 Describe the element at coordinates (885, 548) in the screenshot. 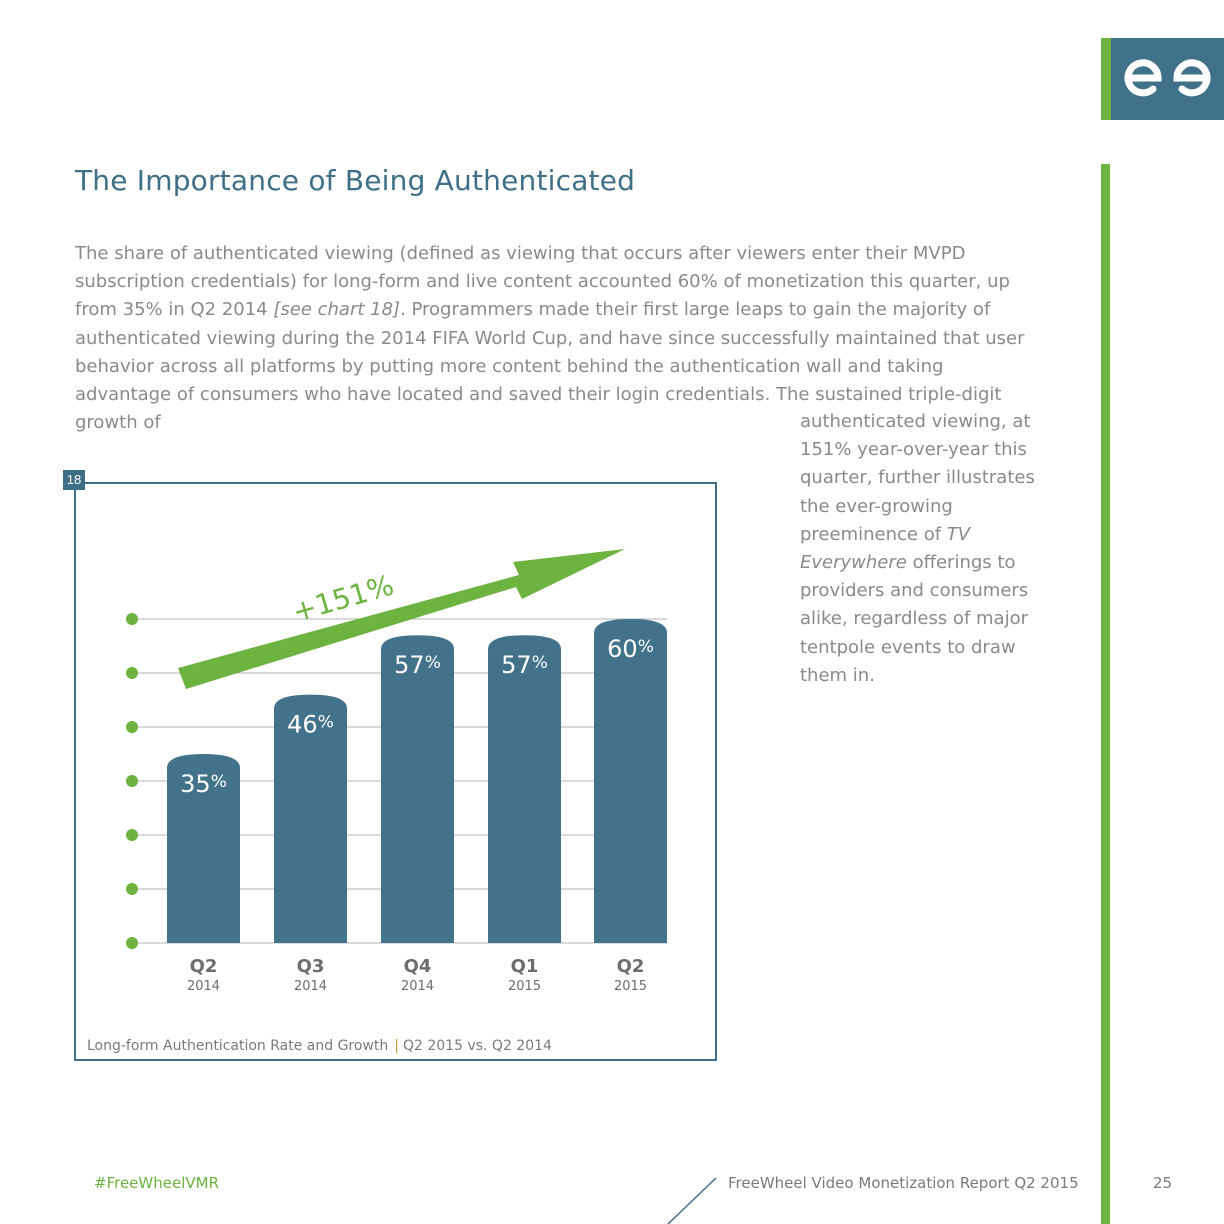

I see `tv-everywhere-emphasis: TV Everywhere` at that location.